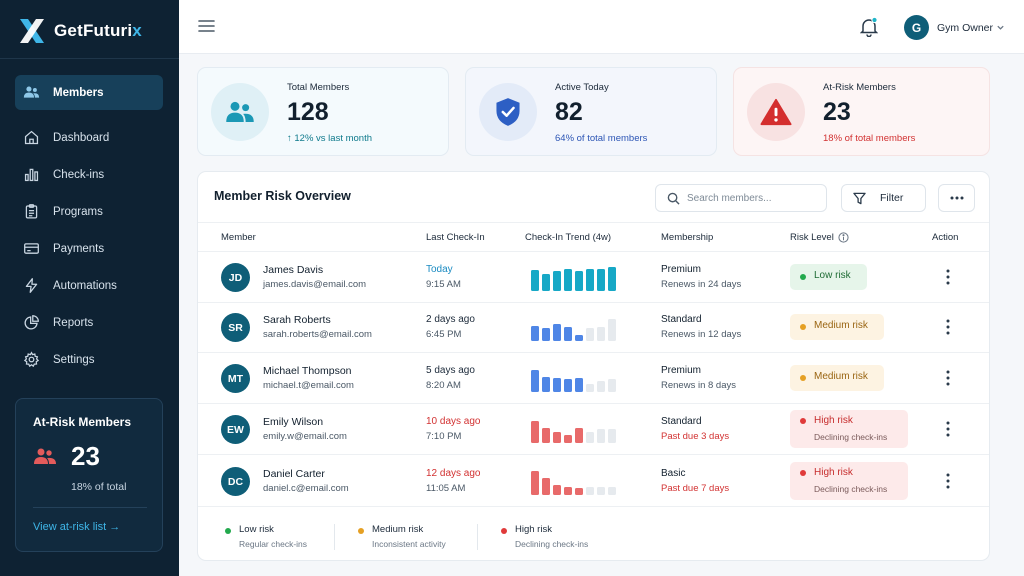  What do you see at coordinates (307, 371) in the screenshot?
I see `member-name: Michael Thompson` at bounding box center [307, 371].